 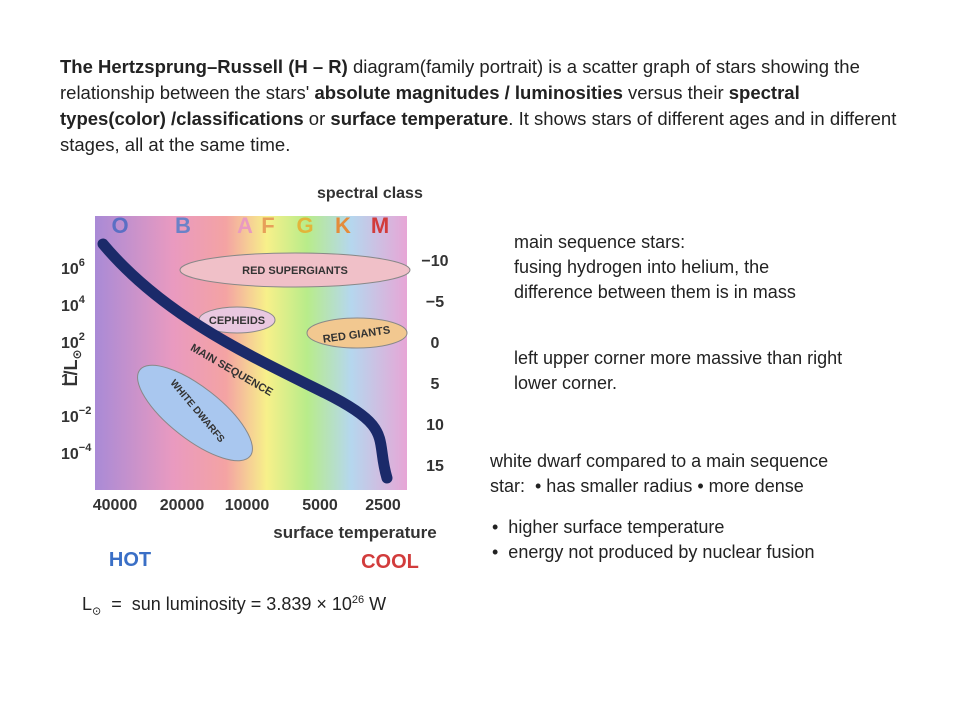 What do you see at coordinates (468, 92) in the screenshot?
I see `intro-segment: absolute magnitudes / luminosities` at bounding box center [468, 92].